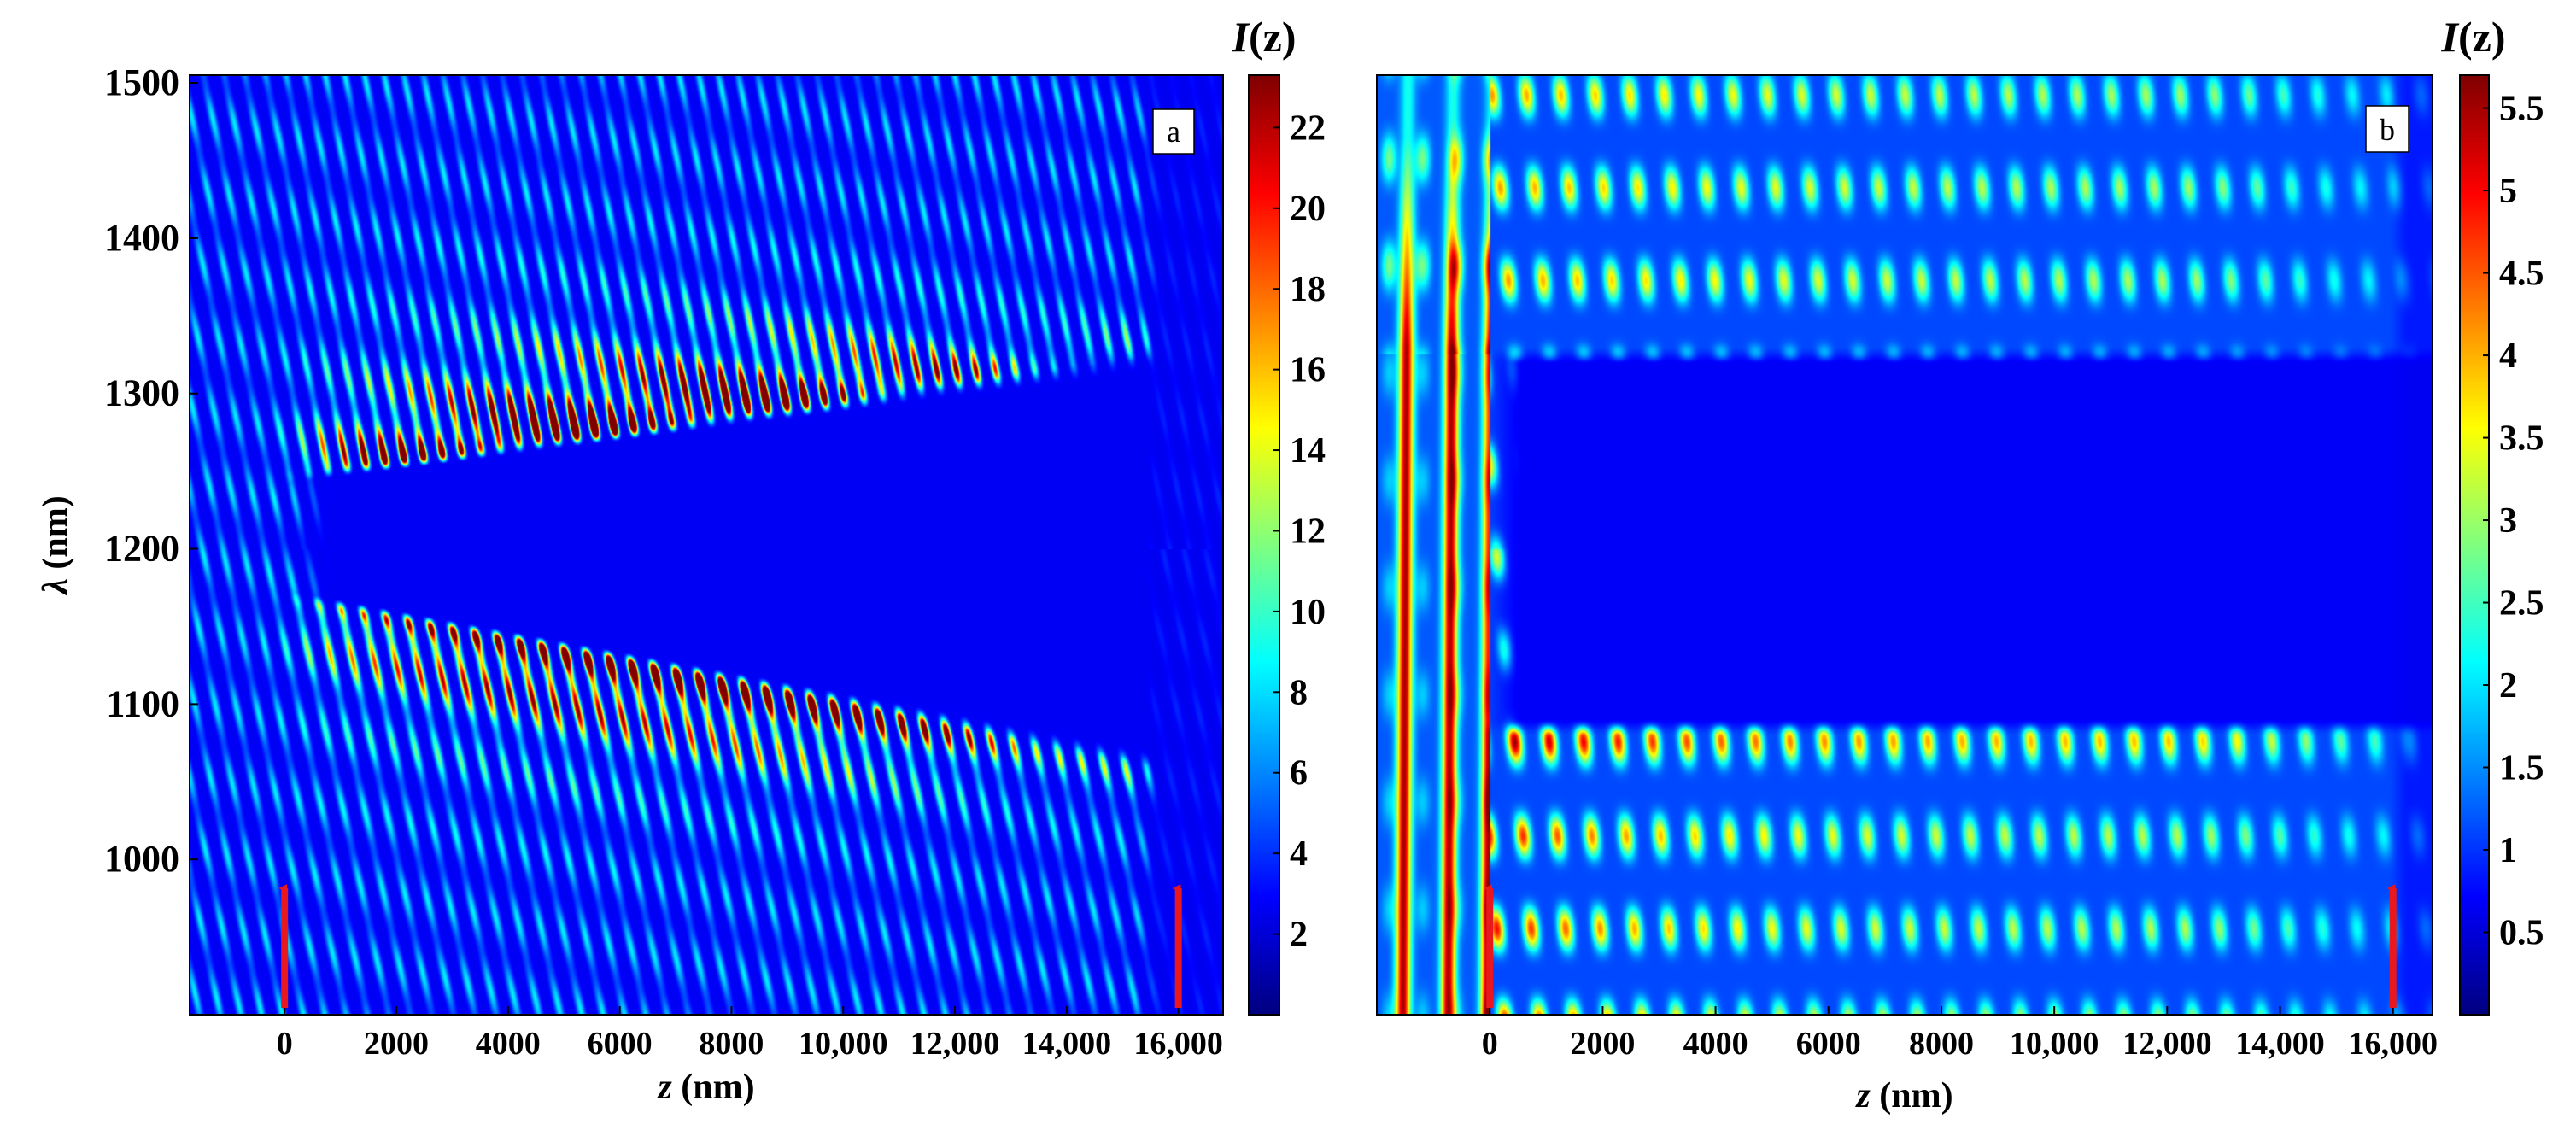 This screenshot has width=2576, height=1130. I want to click on colorbar-tick-label-b: 4.5, so click(2521, 274).